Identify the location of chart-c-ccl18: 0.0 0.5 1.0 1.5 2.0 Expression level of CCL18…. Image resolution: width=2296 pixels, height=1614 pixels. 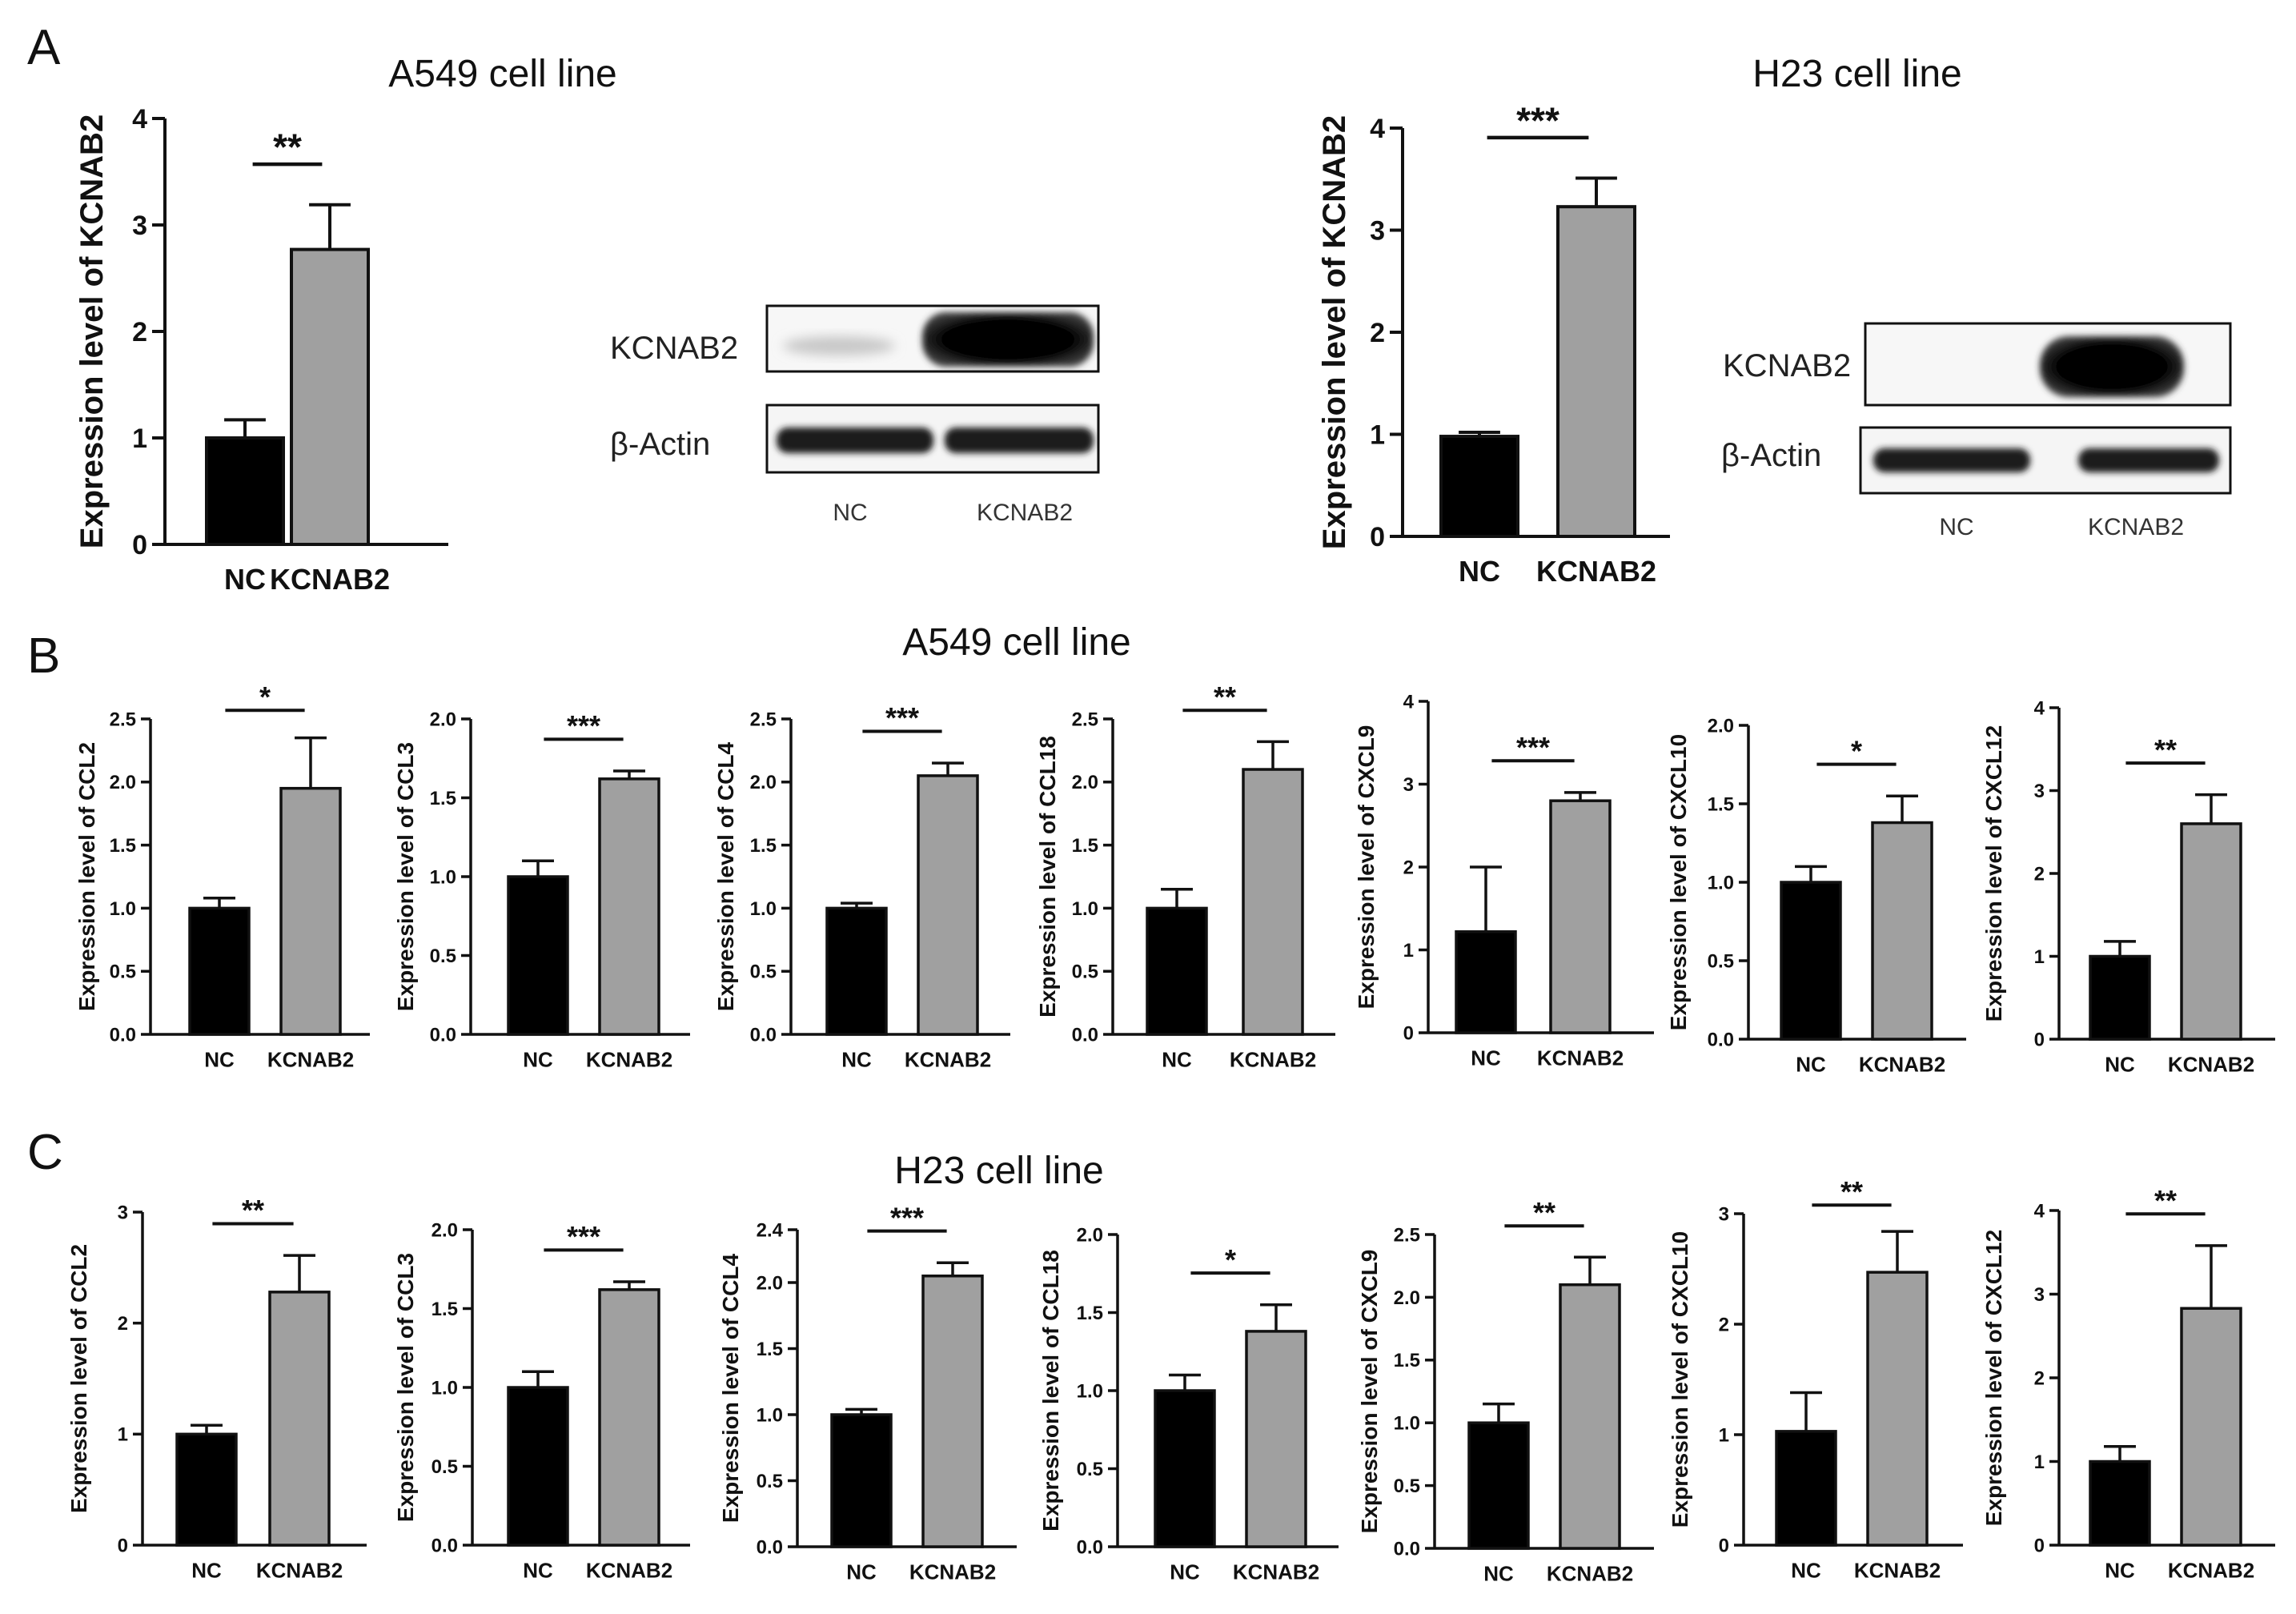
(1188, 1404).